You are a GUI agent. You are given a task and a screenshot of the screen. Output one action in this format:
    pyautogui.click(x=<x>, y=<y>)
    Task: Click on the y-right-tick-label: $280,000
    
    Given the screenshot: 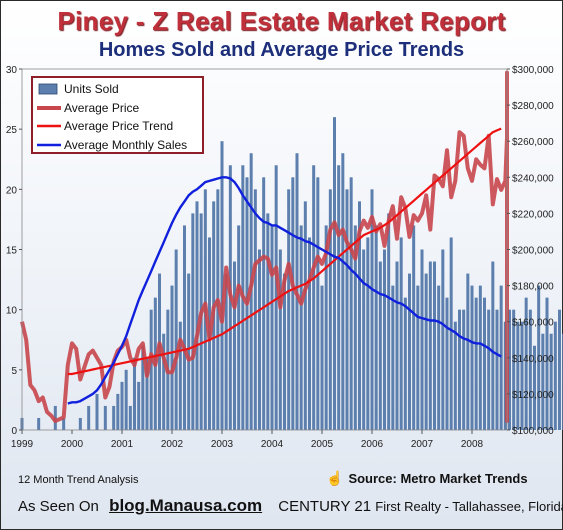 What is the action you would take?
    pyautogui.click(x=533, y=106)
    